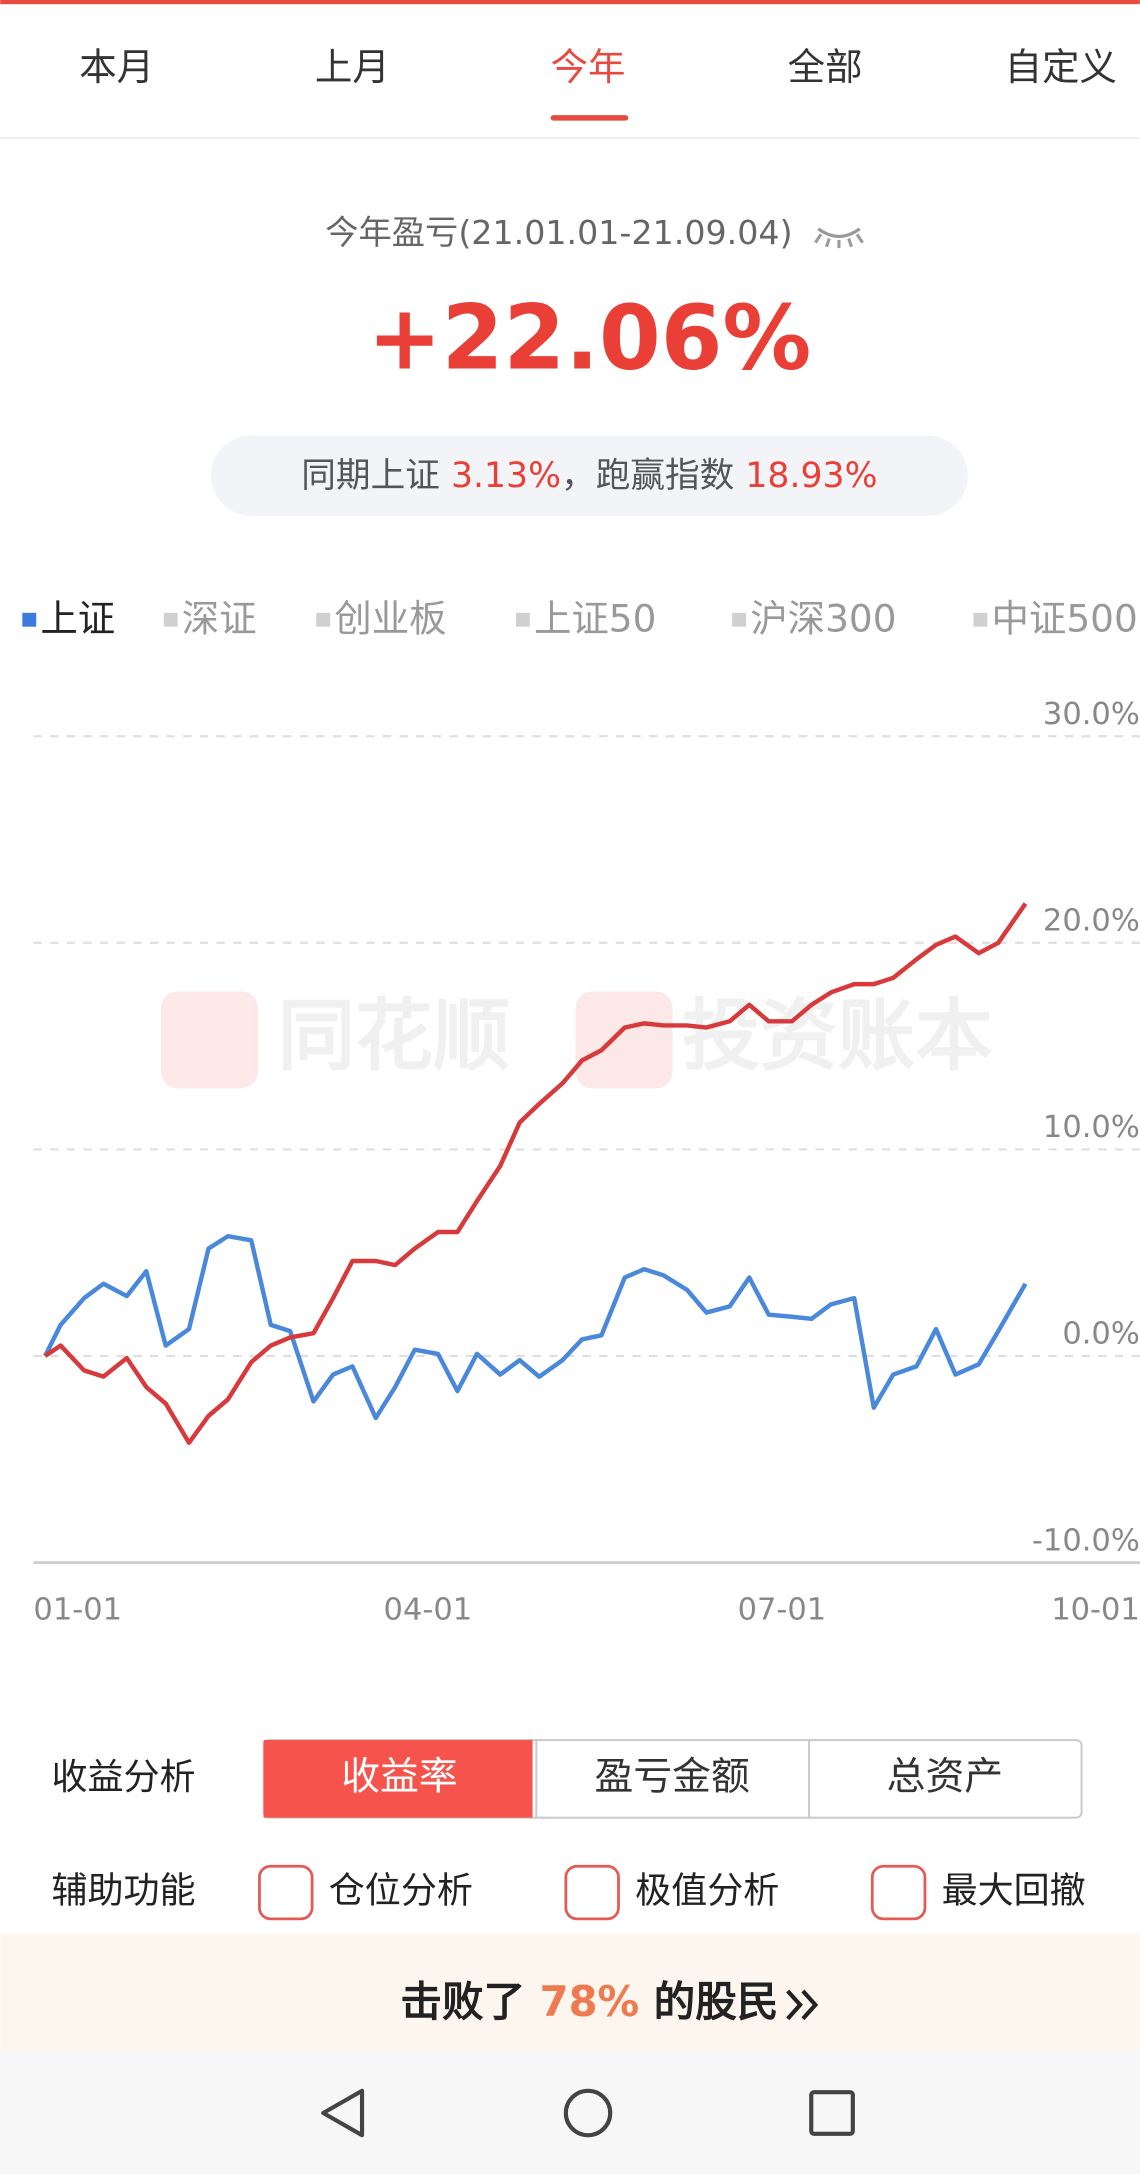 The width and height of the screenshot is (1140, 2174). Describe the element at coordinates (1086, 1540) in the screenshot. I see `y-tick-label: -10.0%` at that location.